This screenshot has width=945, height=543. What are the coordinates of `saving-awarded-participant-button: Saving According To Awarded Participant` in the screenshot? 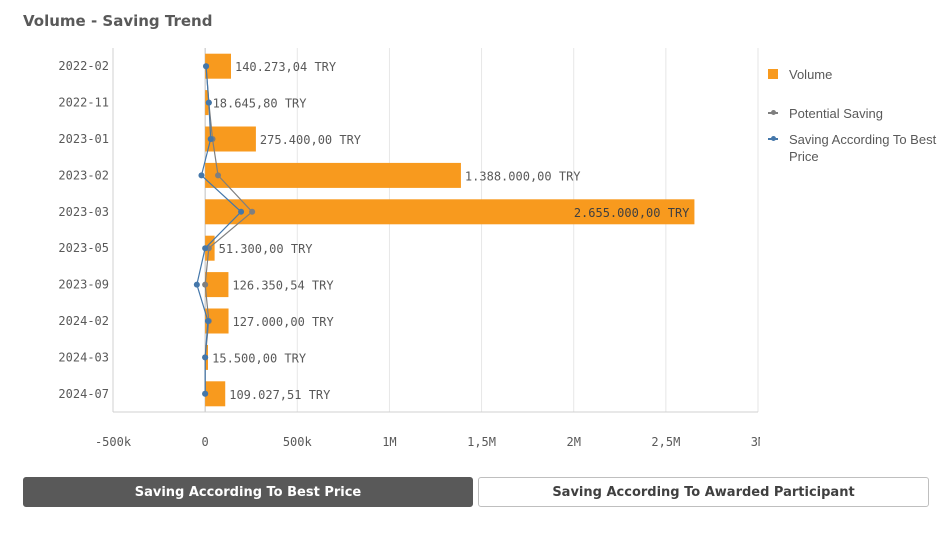 It's located at (703, 492).